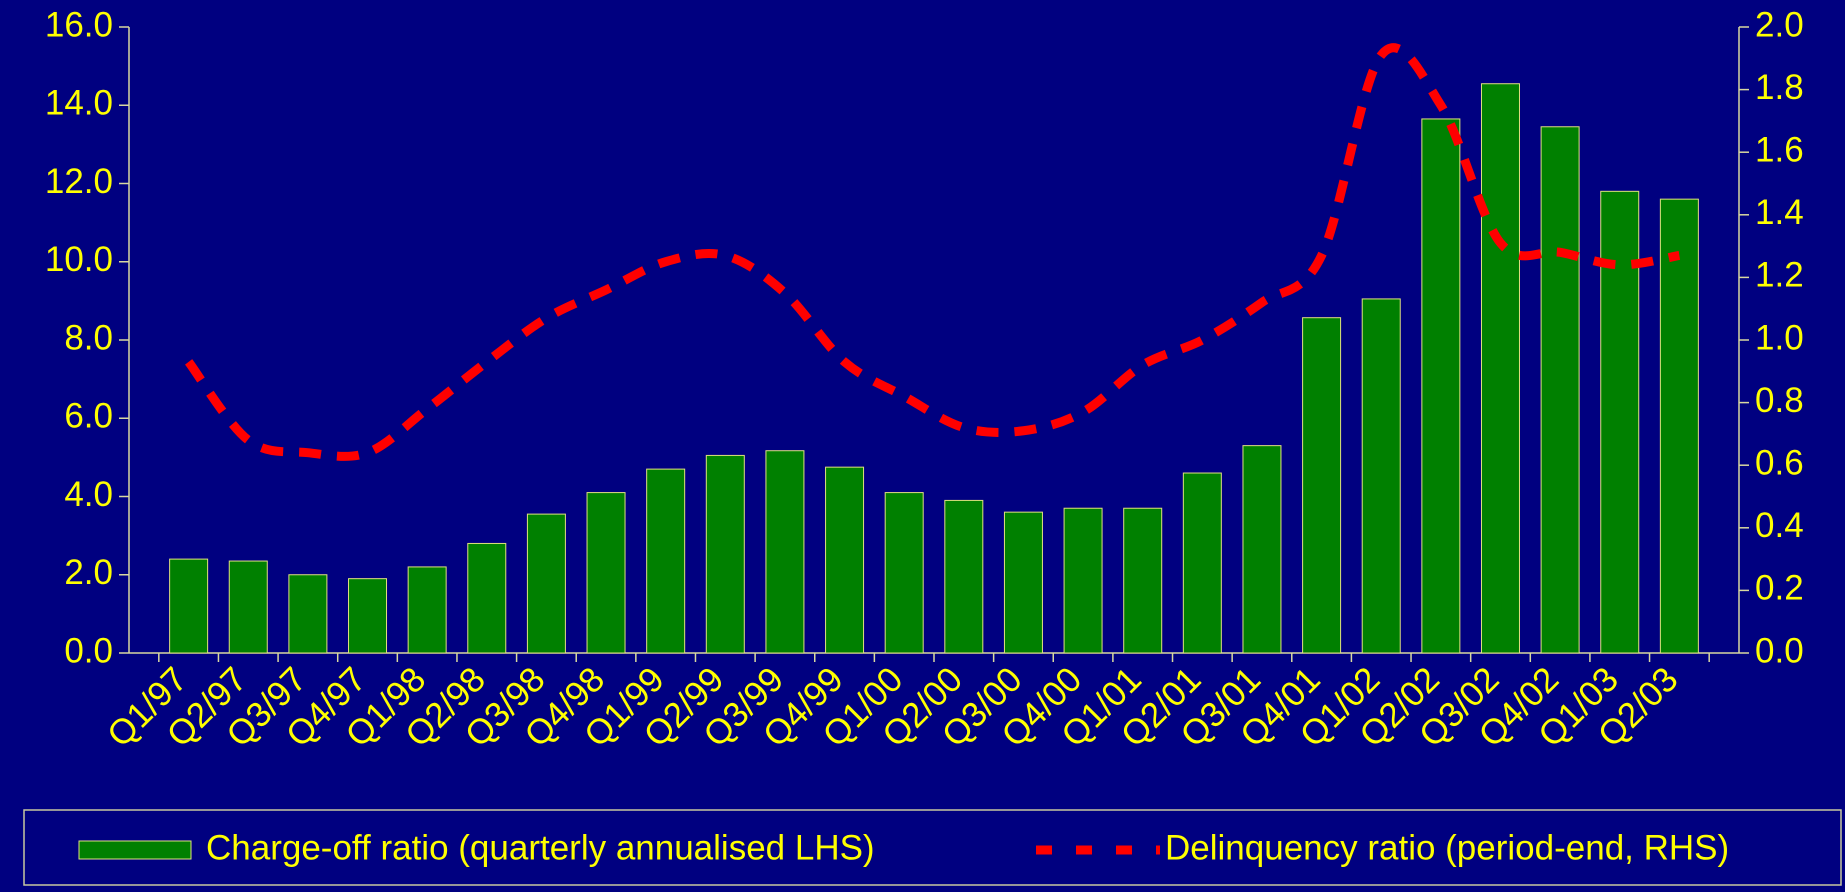 The height and width of the screenshot is (892, 1845). Describe the element at coordinates (88, 650) in the screenshot. I see `y-tick-label: 0.0` at that location.